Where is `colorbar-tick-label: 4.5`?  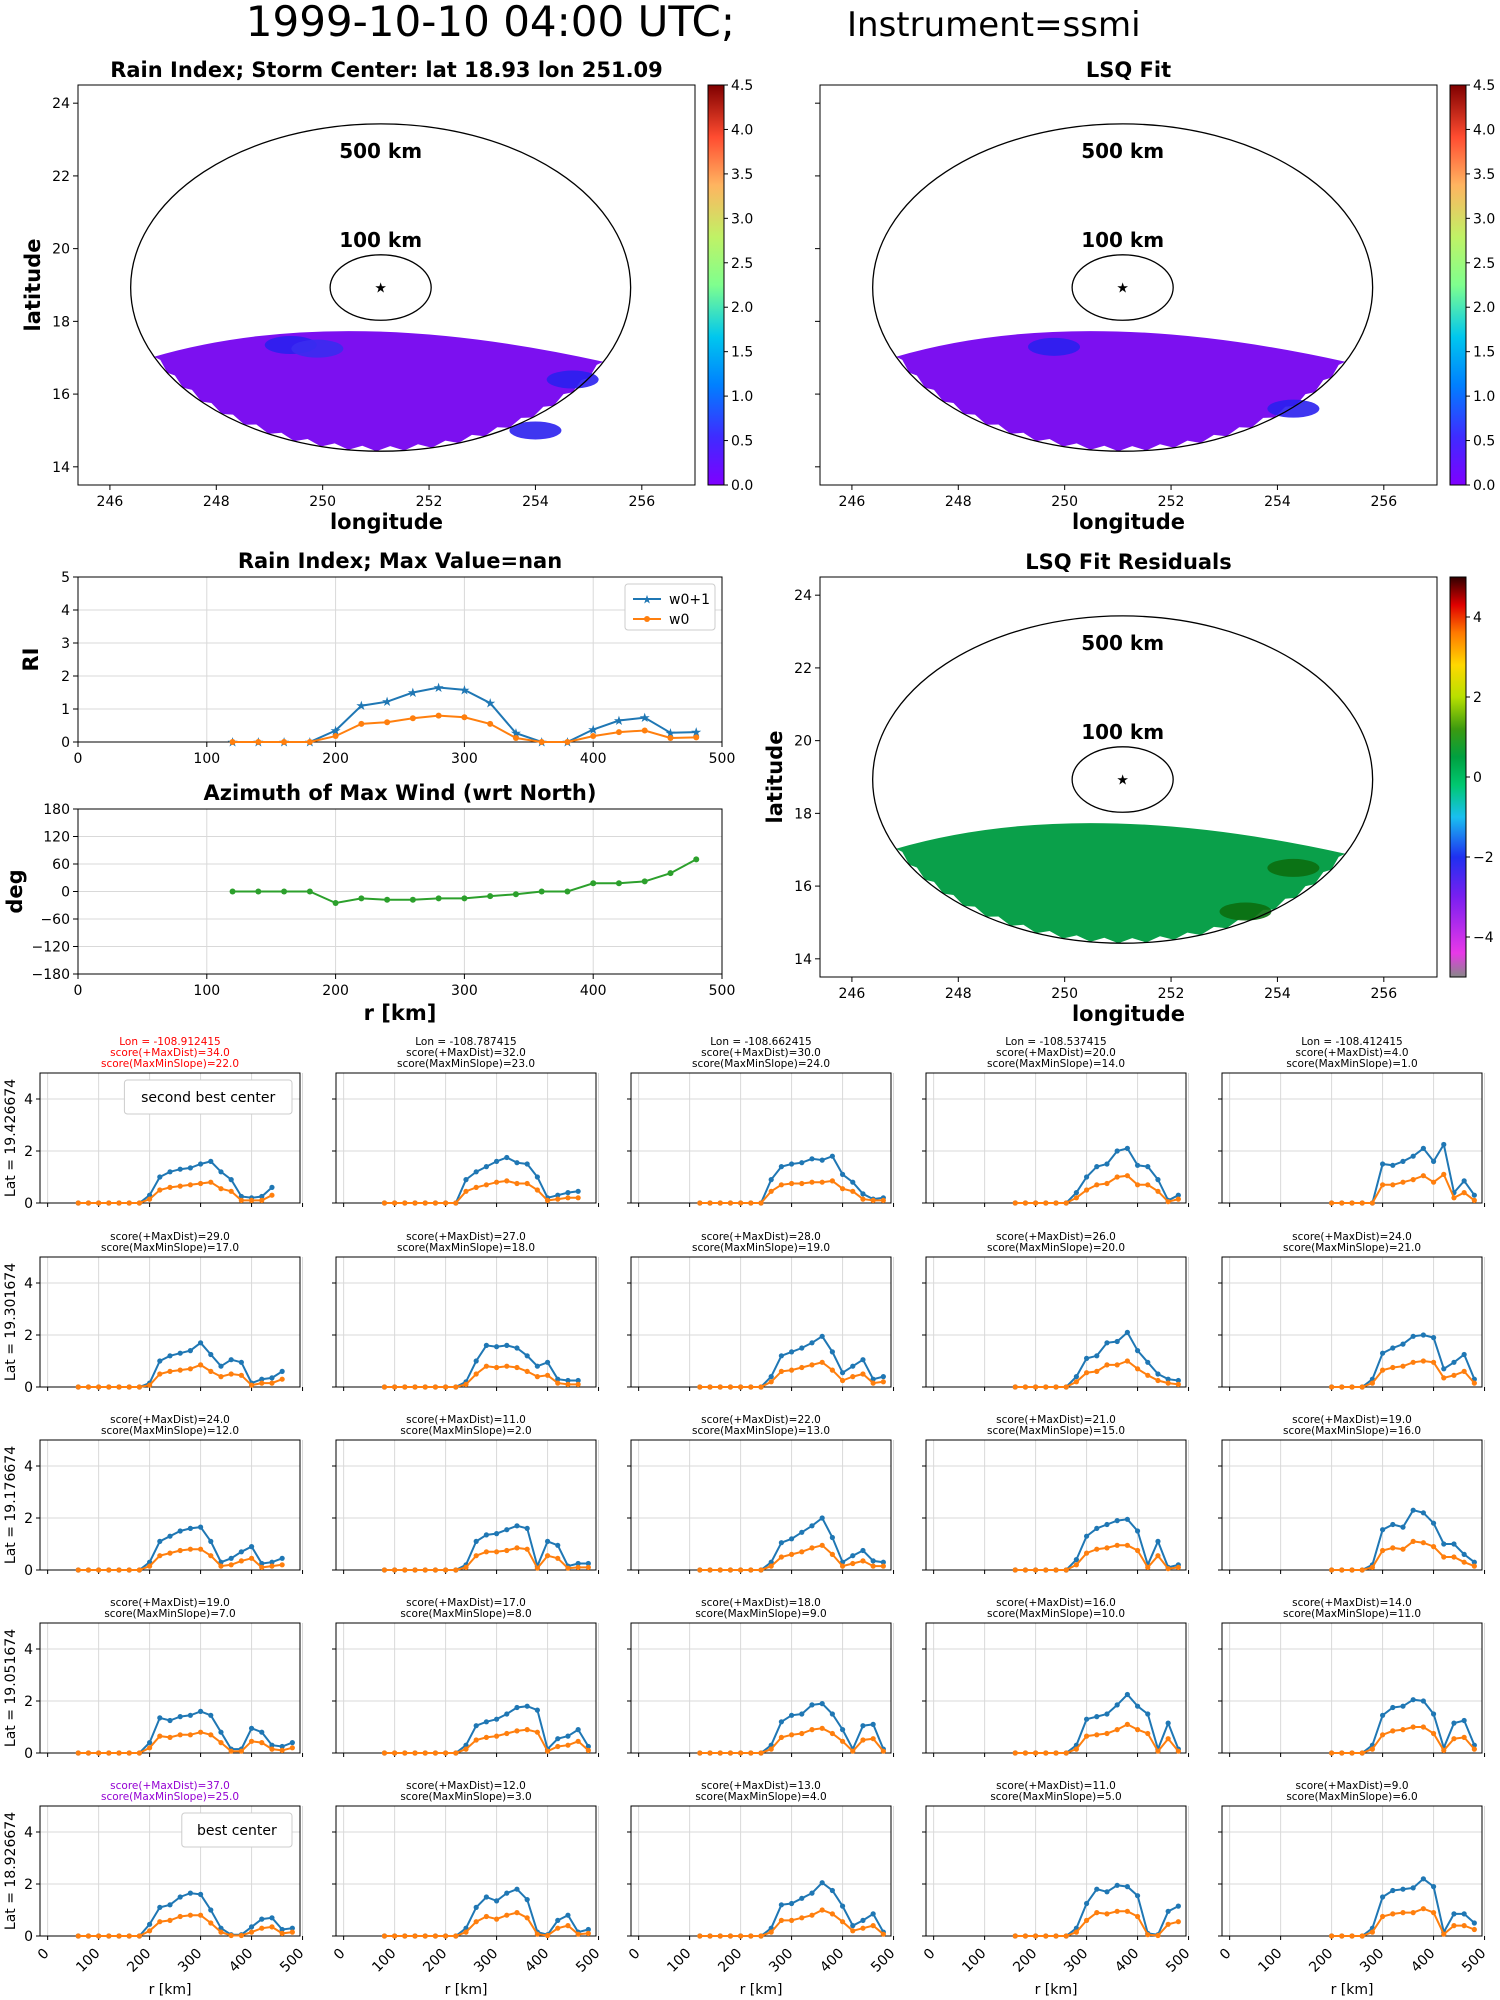 colorbar-tick-label: 4.5 is located at coordinates (742, 86).